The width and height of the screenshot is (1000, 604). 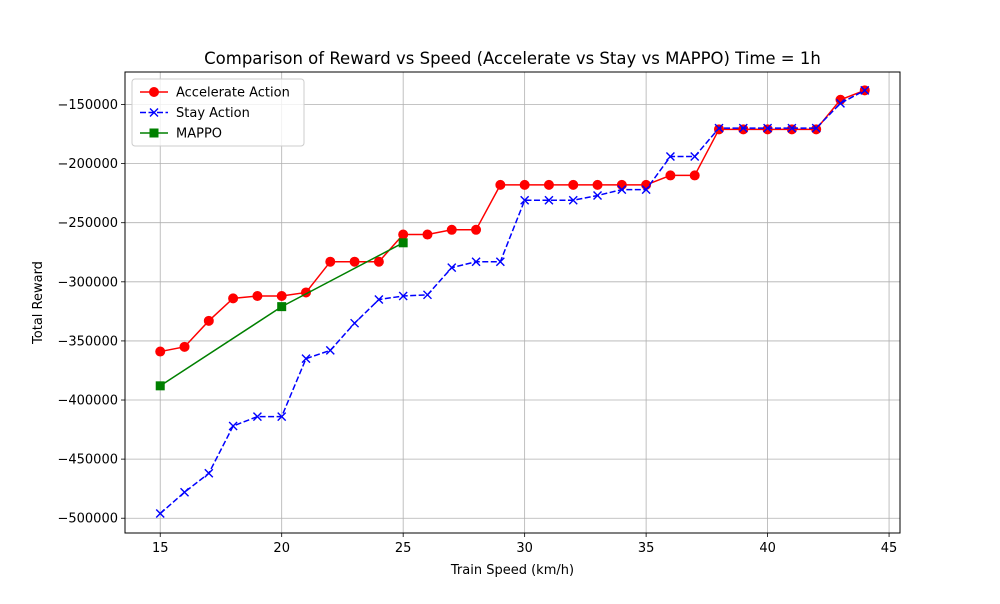 I want to click on x-tick-label: 30, so click(x=524, y=548).